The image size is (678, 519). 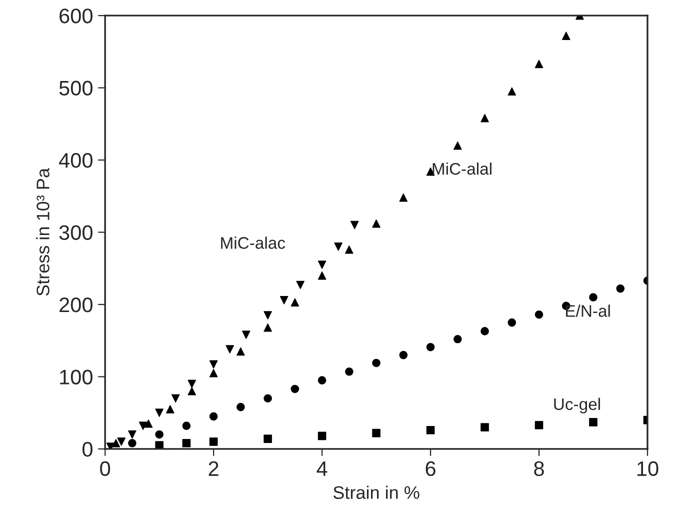 What do you see at coordinates (253, 242) in the screenshot?
I see `annotation: MiC-alac` at bounding box center [253, 242].